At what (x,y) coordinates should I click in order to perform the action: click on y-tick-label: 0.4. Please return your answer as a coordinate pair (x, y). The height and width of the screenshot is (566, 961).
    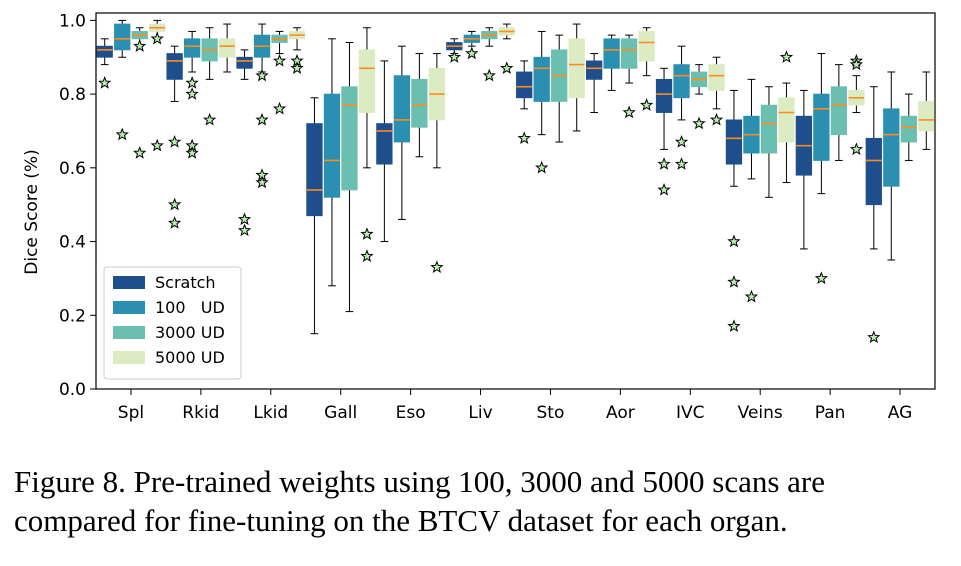
    Looking at the image, I should click on (72, 243).